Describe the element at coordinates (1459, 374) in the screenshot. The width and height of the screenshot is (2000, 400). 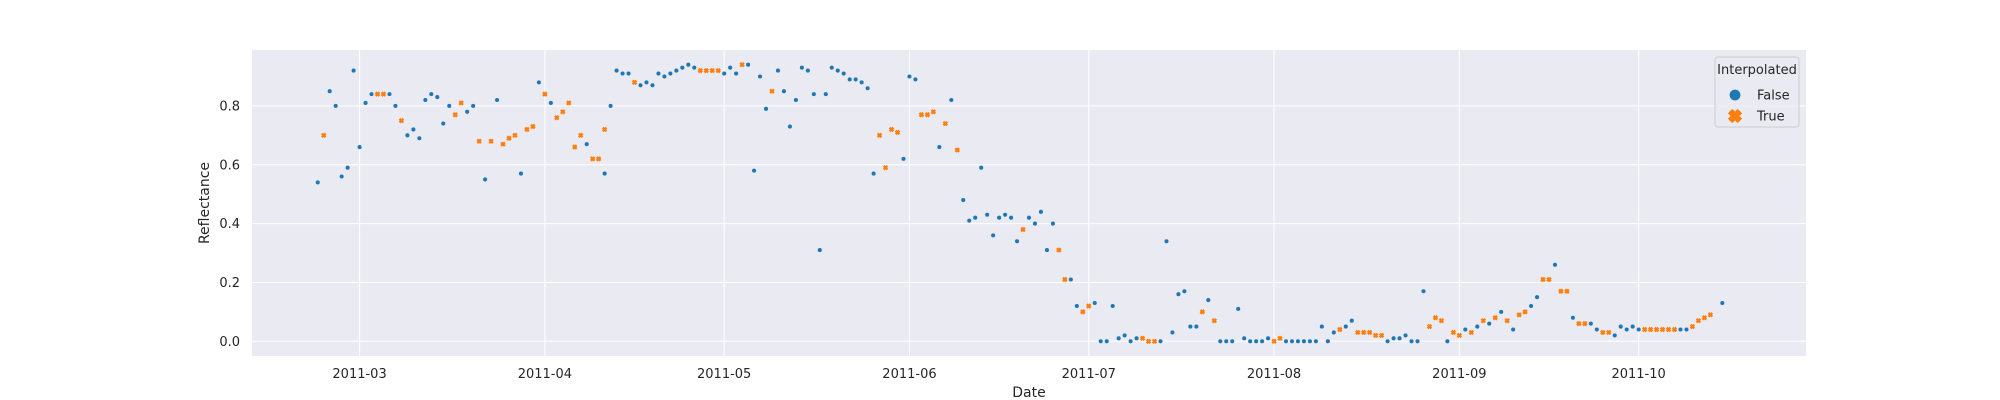
I see `x-tick-label: 2011-09` at that location.